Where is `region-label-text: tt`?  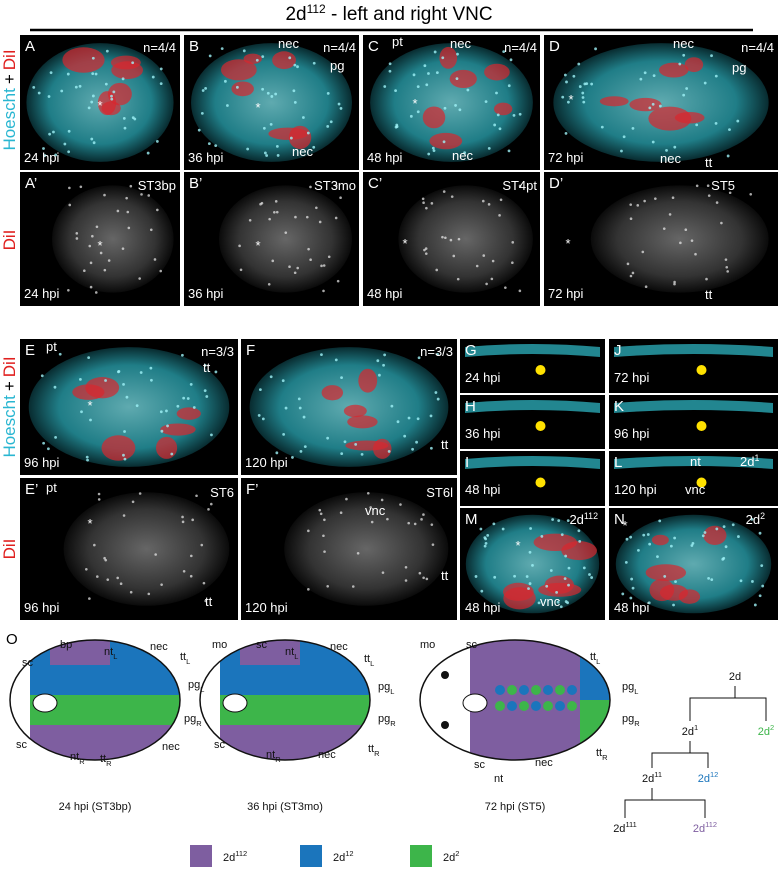
region-label-text: tt is located at coordinates (367, 659).